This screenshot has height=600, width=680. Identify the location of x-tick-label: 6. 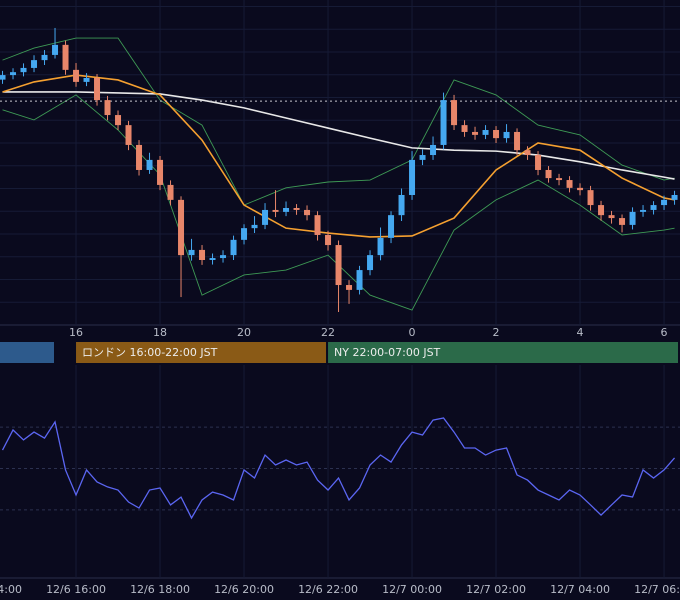
(664, 332).